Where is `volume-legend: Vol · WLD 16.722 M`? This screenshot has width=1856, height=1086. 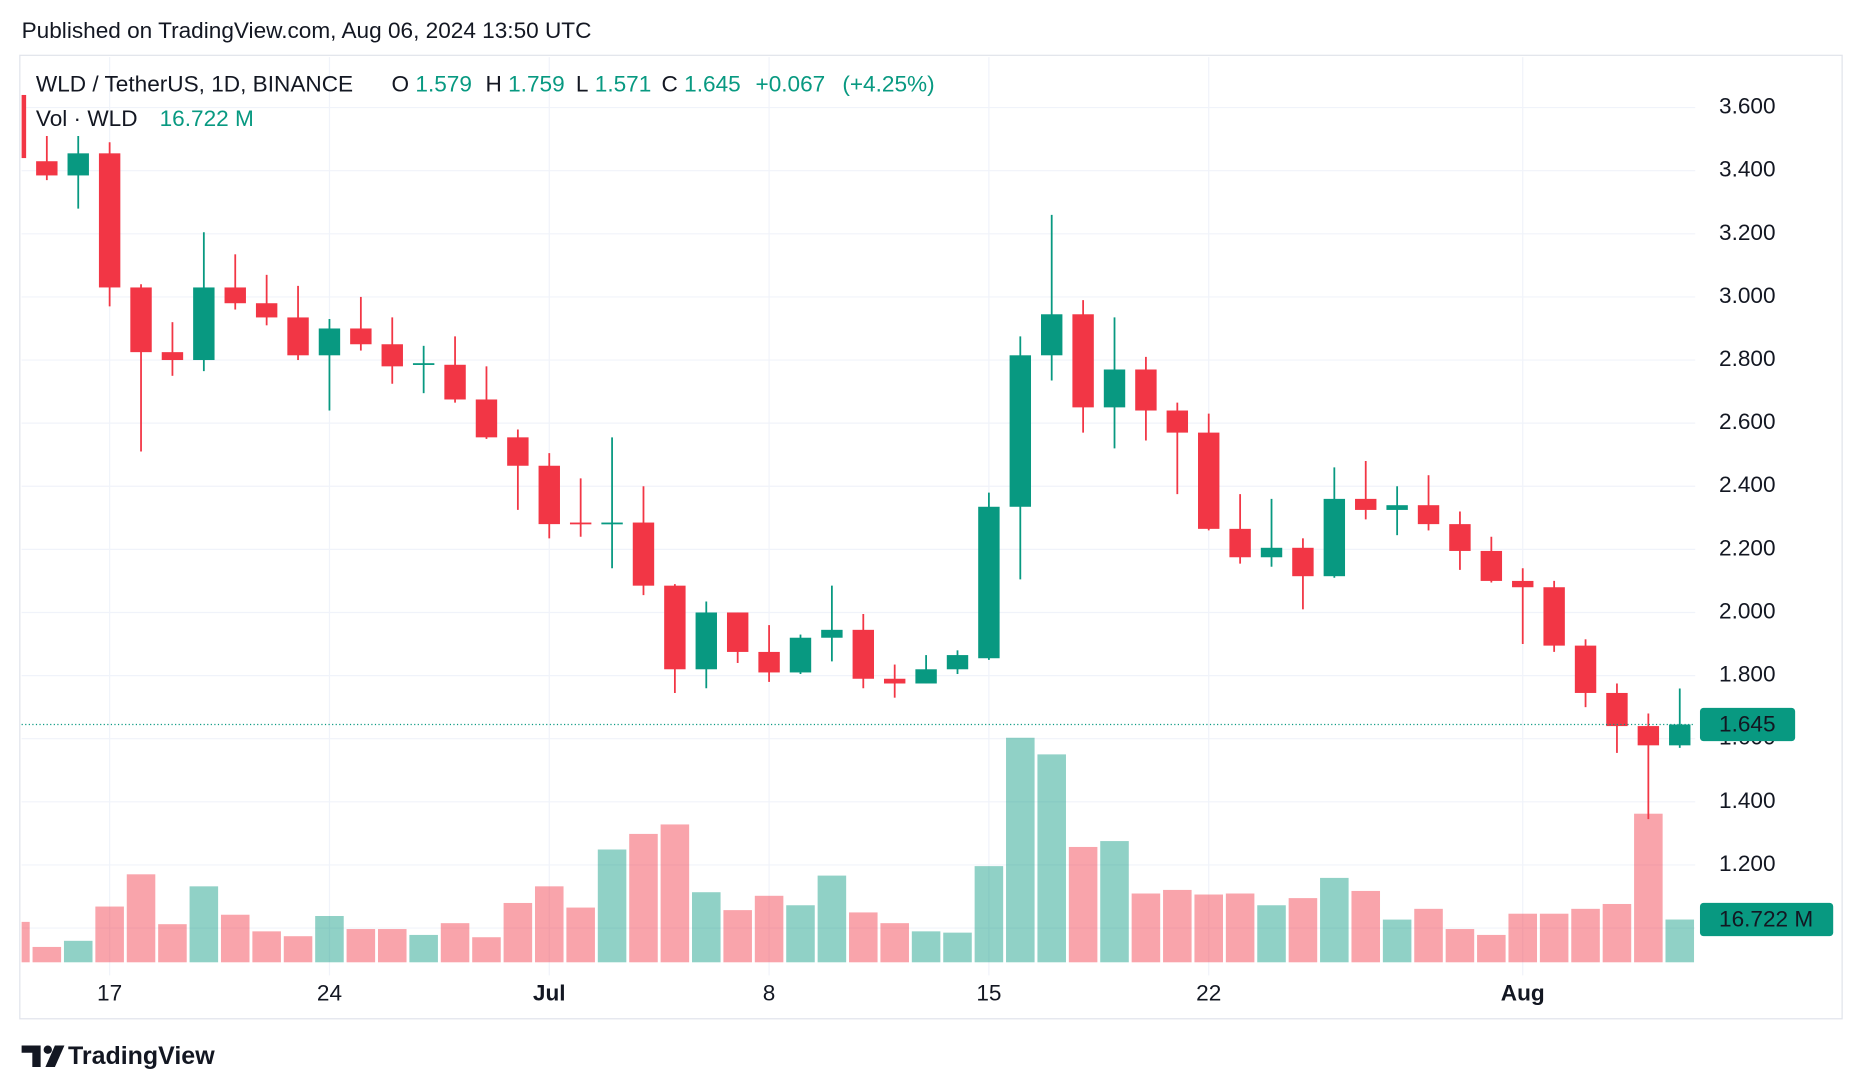
volume-legend: Vol · WLD 16.722 M is located at coordinates (145, 118).